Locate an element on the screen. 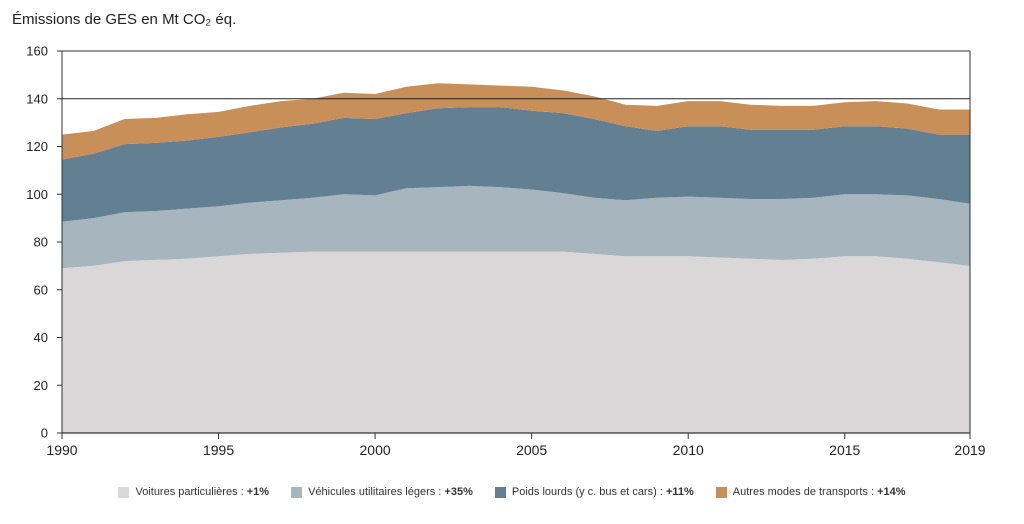  y-tick-label-160: 160 is located at coordinates (37, 51).